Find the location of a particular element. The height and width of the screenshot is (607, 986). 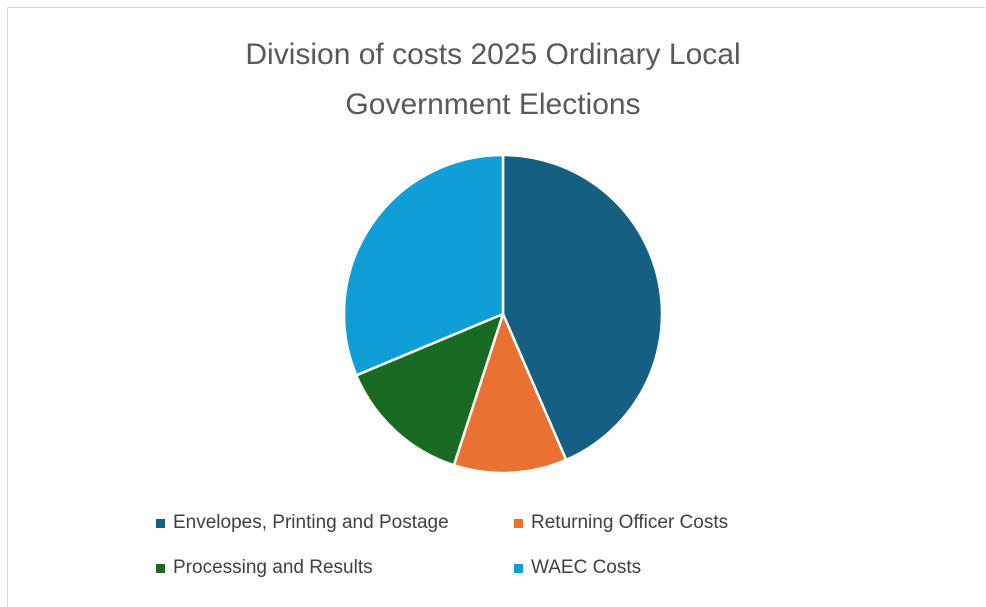

pie-slice-returning-officer is located at coordinates (510, 393).